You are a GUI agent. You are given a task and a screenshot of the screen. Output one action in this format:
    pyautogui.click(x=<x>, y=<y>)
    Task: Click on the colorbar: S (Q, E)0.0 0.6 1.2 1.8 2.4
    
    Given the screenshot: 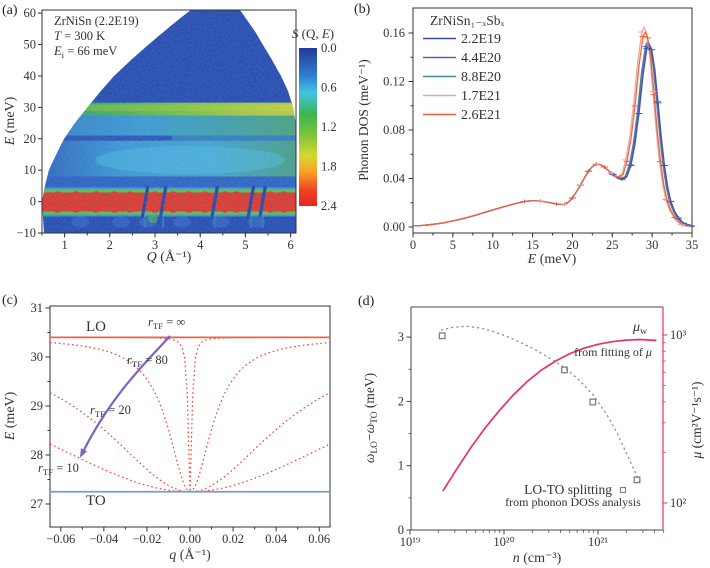 What is the action you would take?
    pyautogui.click(x=315, y=119)
    